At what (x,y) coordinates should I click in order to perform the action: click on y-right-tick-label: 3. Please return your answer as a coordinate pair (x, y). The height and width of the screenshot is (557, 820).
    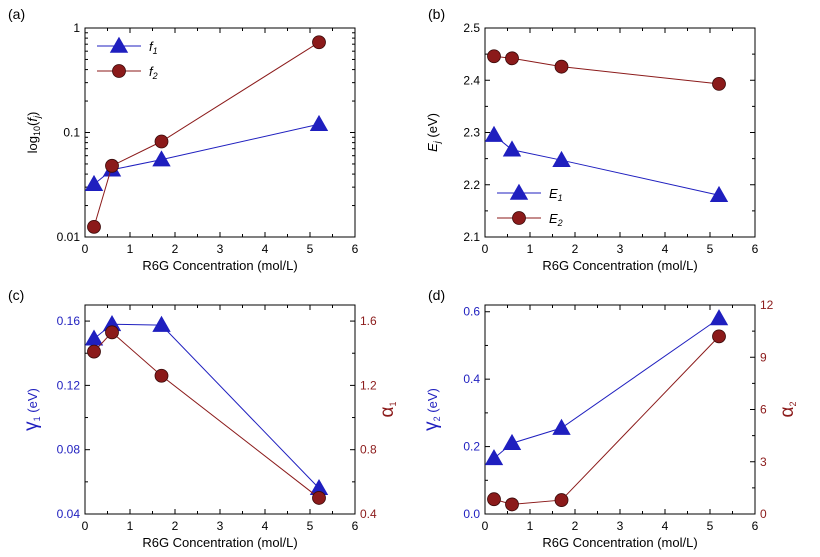
    Looking at the image, I should click on (763, 462).